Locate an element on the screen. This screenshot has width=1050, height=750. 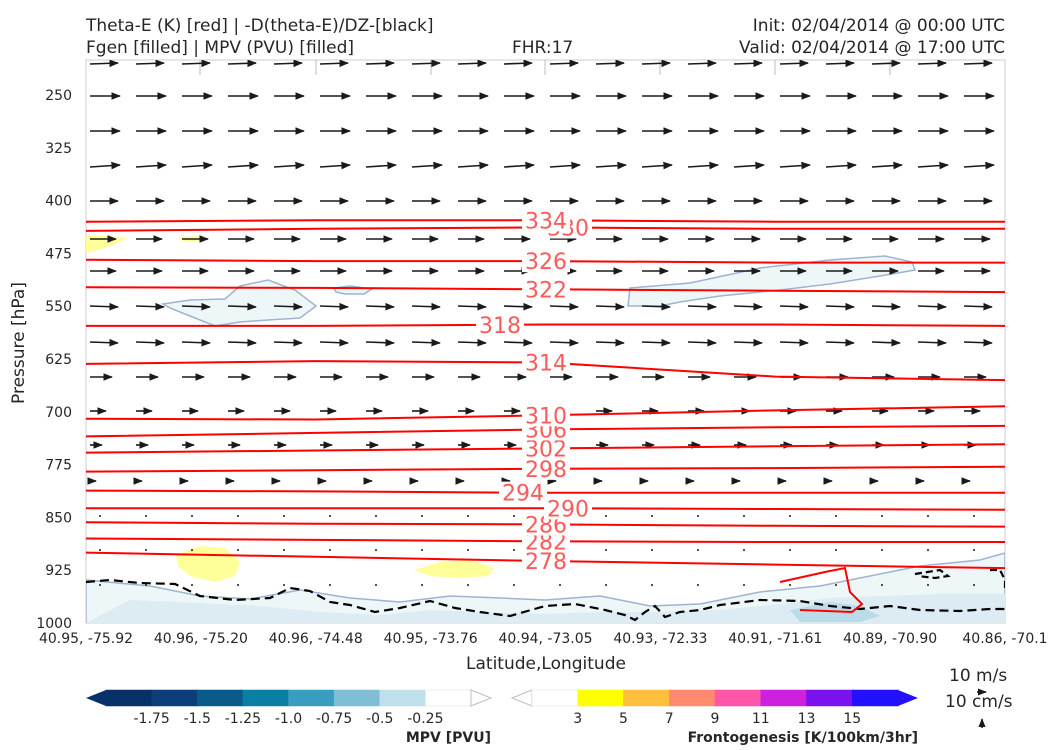
x-tick-label: 40.91, -71.61 is located at coordinates (775, 639).